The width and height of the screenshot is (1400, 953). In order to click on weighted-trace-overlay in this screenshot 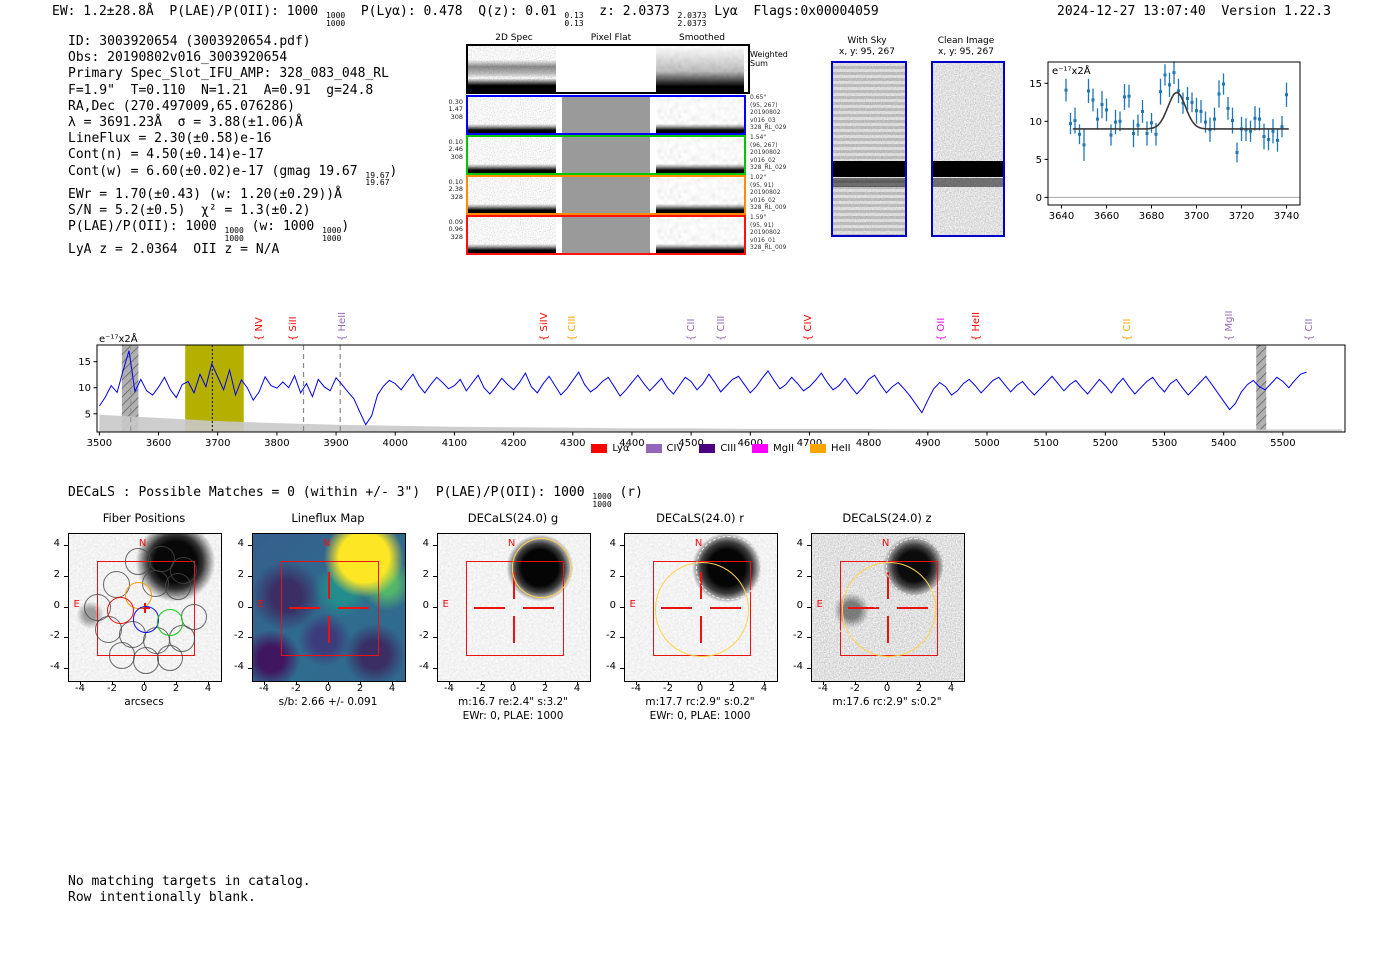, I will do `click(512, 69)`.